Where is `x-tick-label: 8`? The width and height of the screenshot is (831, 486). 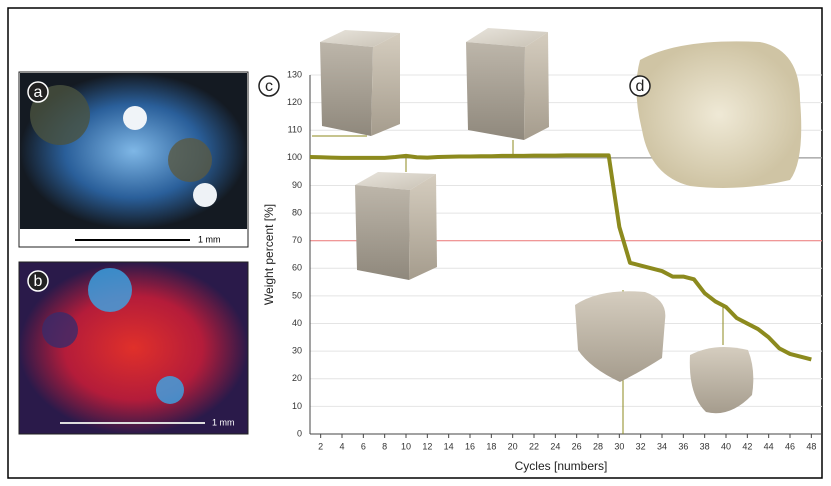 x-tick-label: 8 is located at coordinates (384, 446).